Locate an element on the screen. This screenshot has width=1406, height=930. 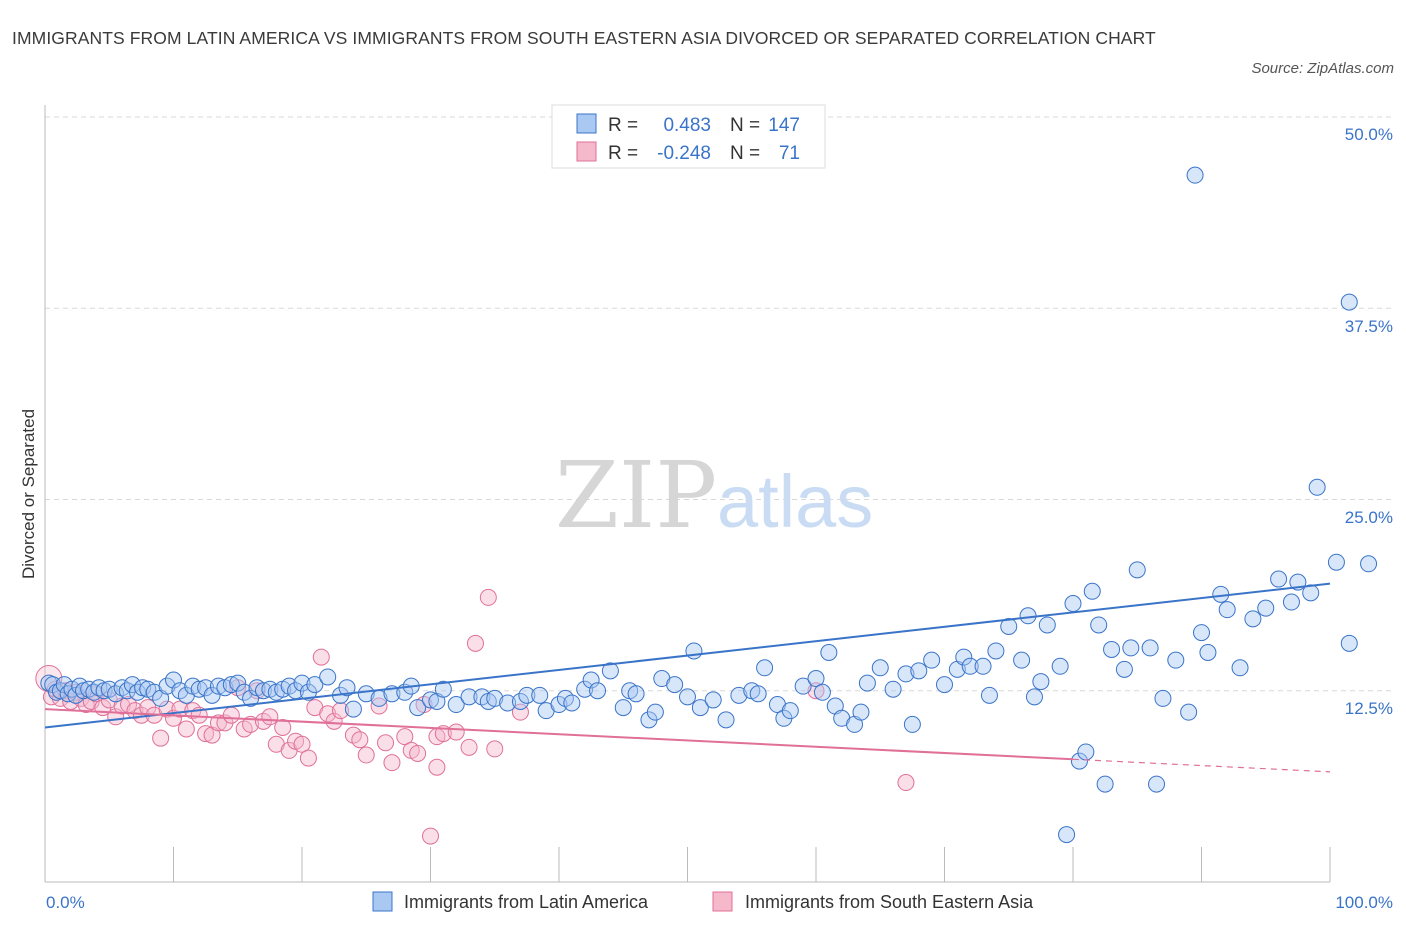
trend-line-south-eastern-asia is located at coordinates (559, 734).